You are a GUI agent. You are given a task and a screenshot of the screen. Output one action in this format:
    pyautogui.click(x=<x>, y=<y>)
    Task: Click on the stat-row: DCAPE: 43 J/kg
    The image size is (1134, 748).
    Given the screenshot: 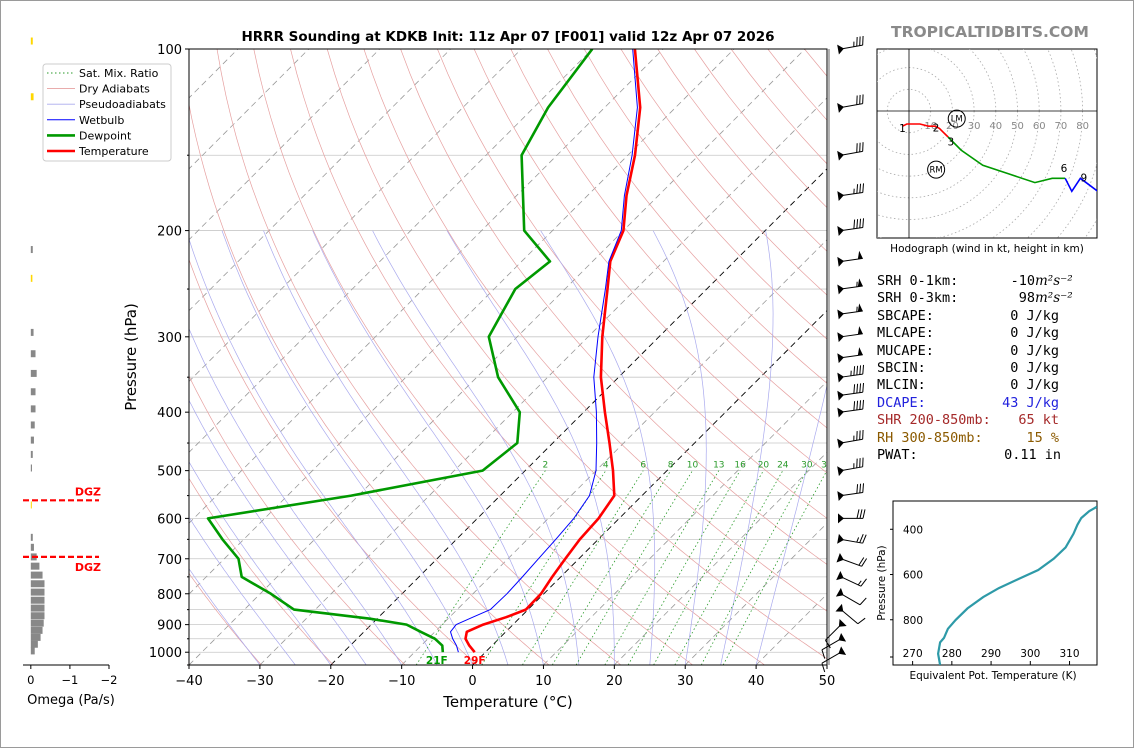 What is the action you would take?
    pyautogui.click(x=987, y=403)
    